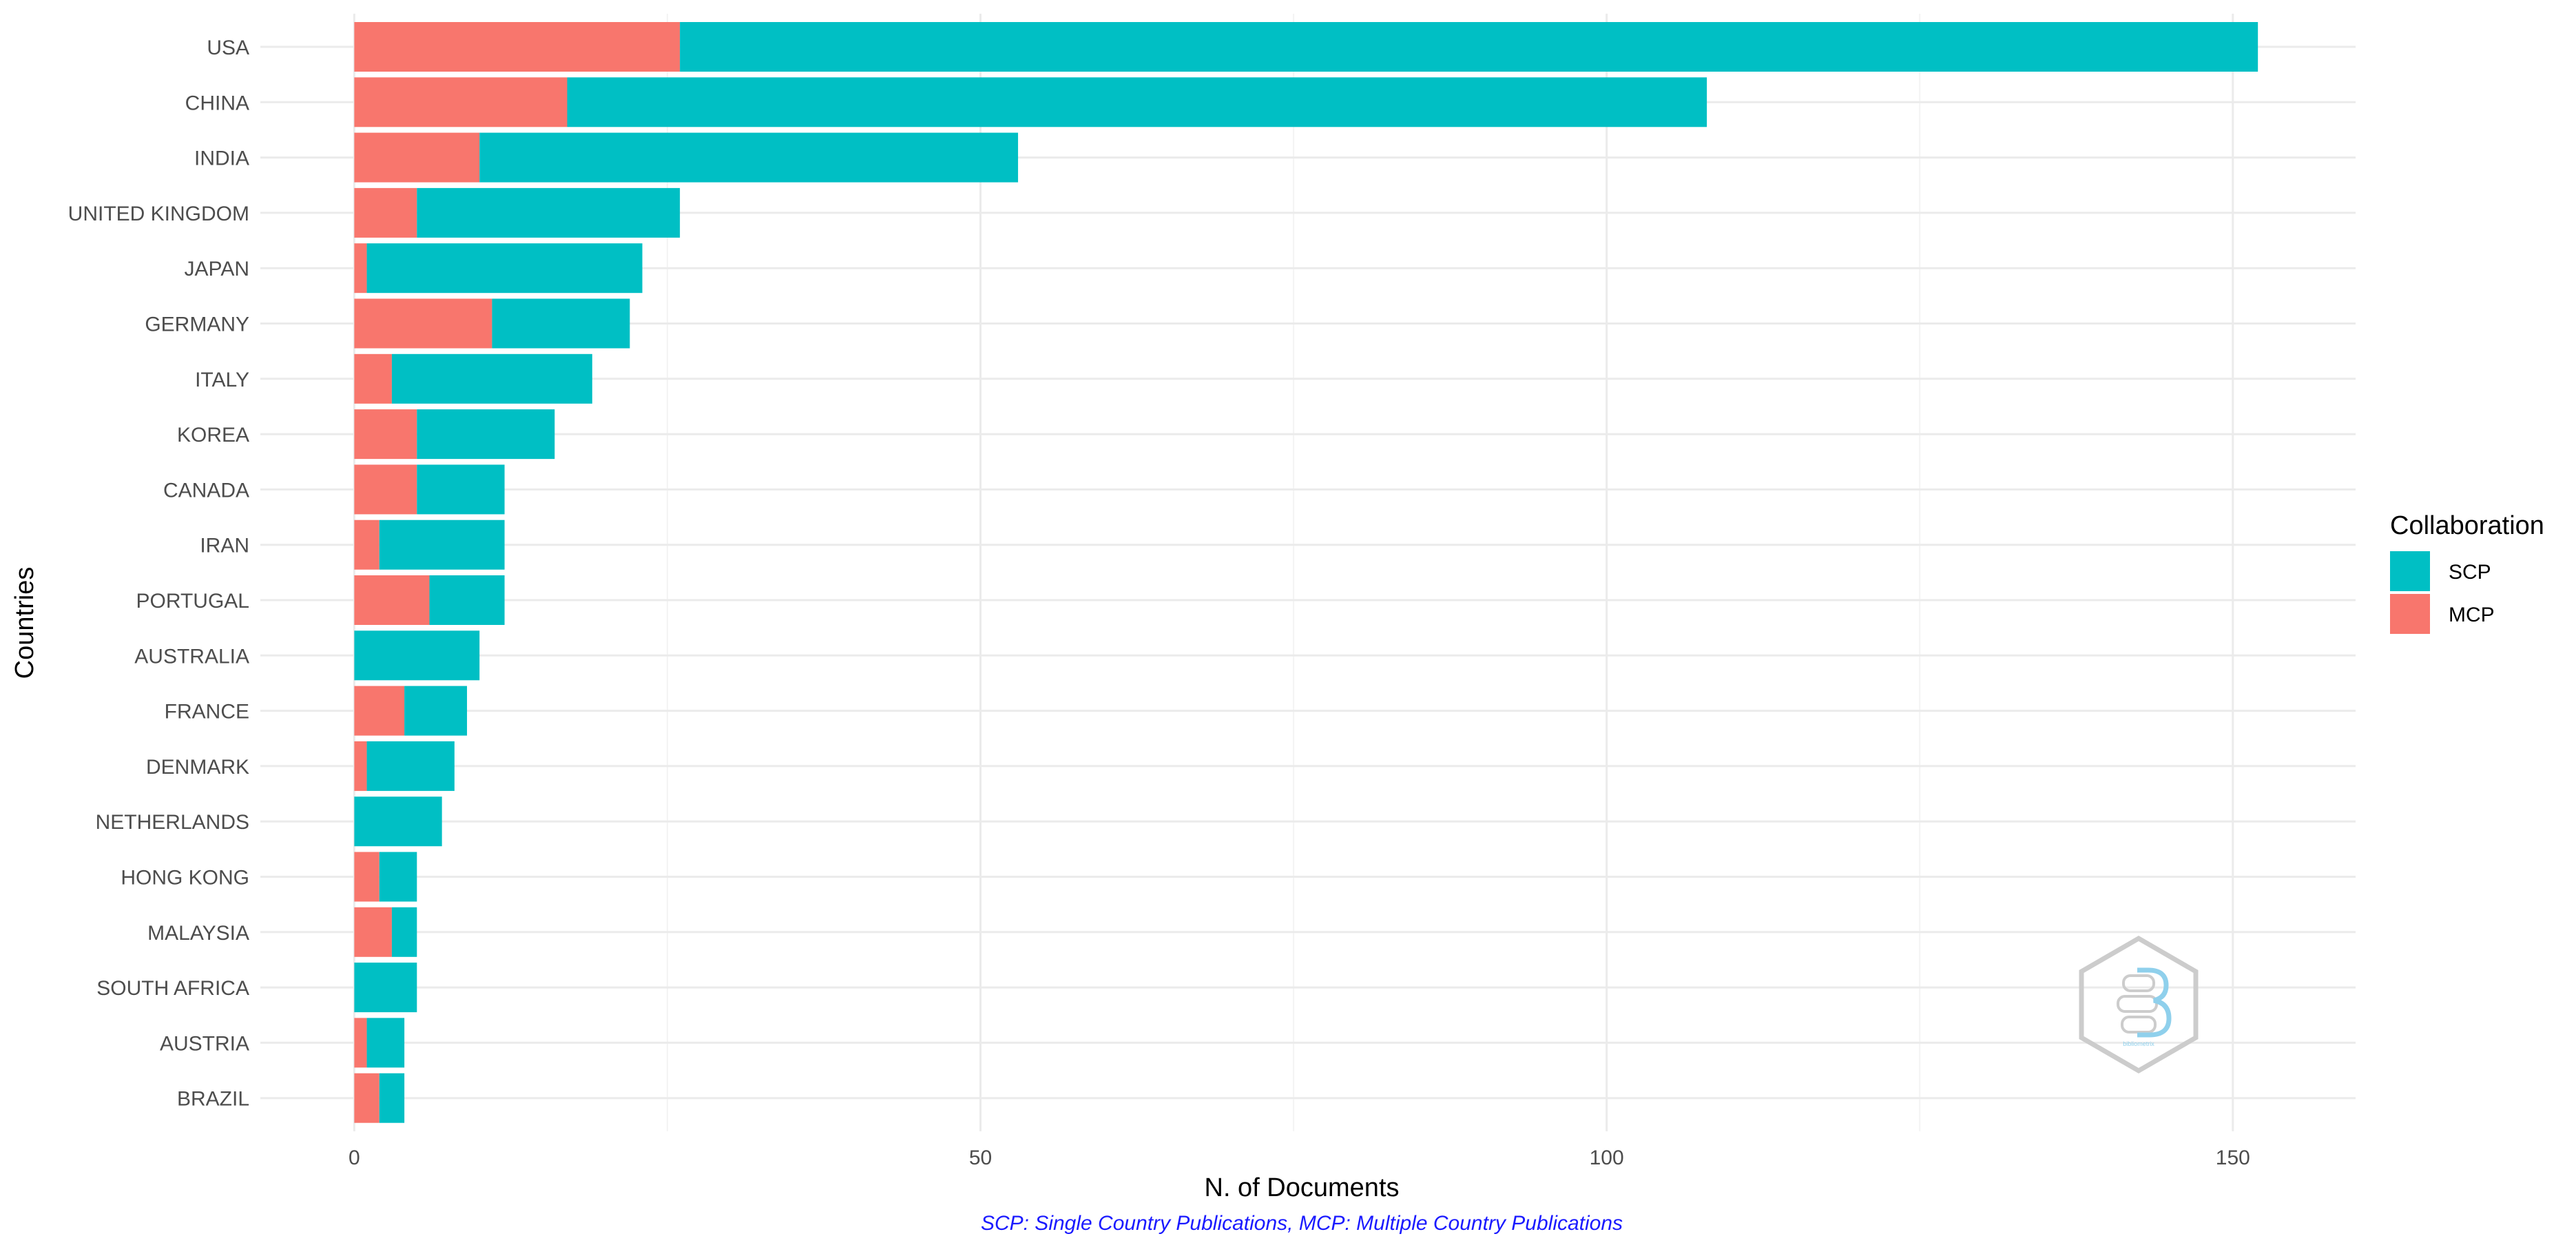  What do you see at coordinates (224, 546) in the screenshot?
I see `y-tick-label: IRAN` at bounding box center [224, 546].